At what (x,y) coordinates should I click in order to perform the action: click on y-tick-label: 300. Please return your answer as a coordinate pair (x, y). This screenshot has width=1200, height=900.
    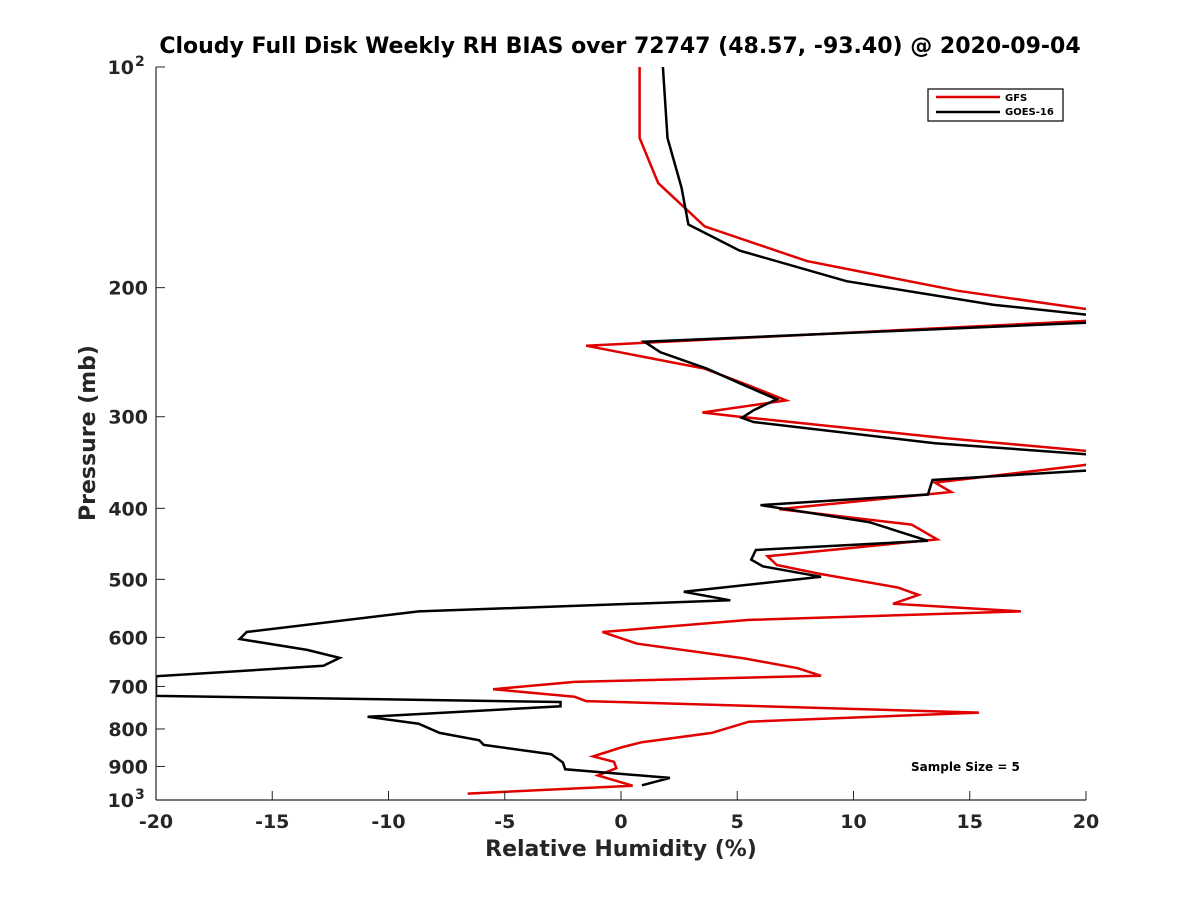
    Looking at the image, I should click on (128, 418).